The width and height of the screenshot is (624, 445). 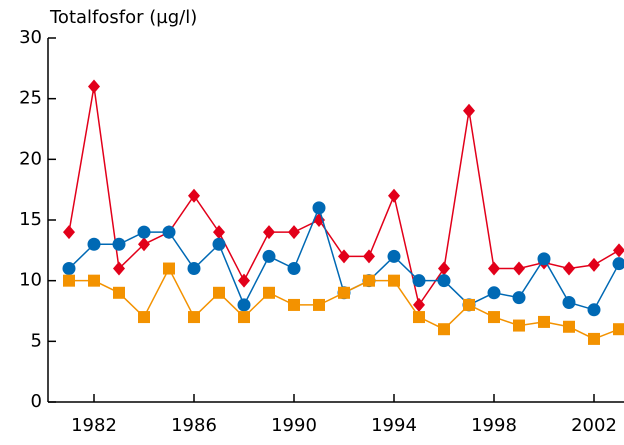 What do you see at coordinates (36, 340) in the screenshot?
I see `y-tick-label: 5` at bounding box center [36, 340].